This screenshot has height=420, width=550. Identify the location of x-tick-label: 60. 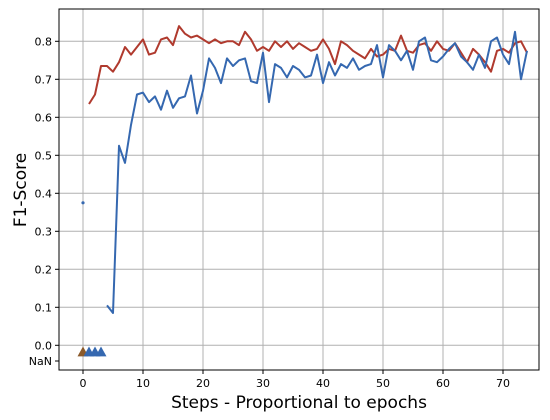
(443, 383).